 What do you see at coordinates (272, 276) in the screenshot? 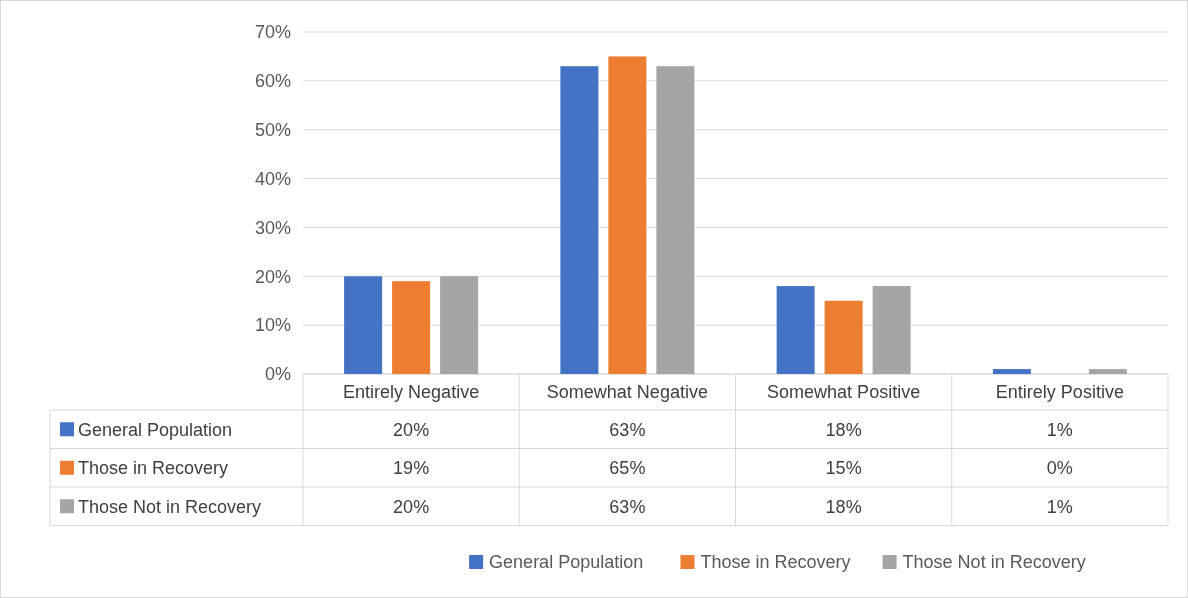
I see `y-tick-label: 20%` at bounding box center [272, 276].